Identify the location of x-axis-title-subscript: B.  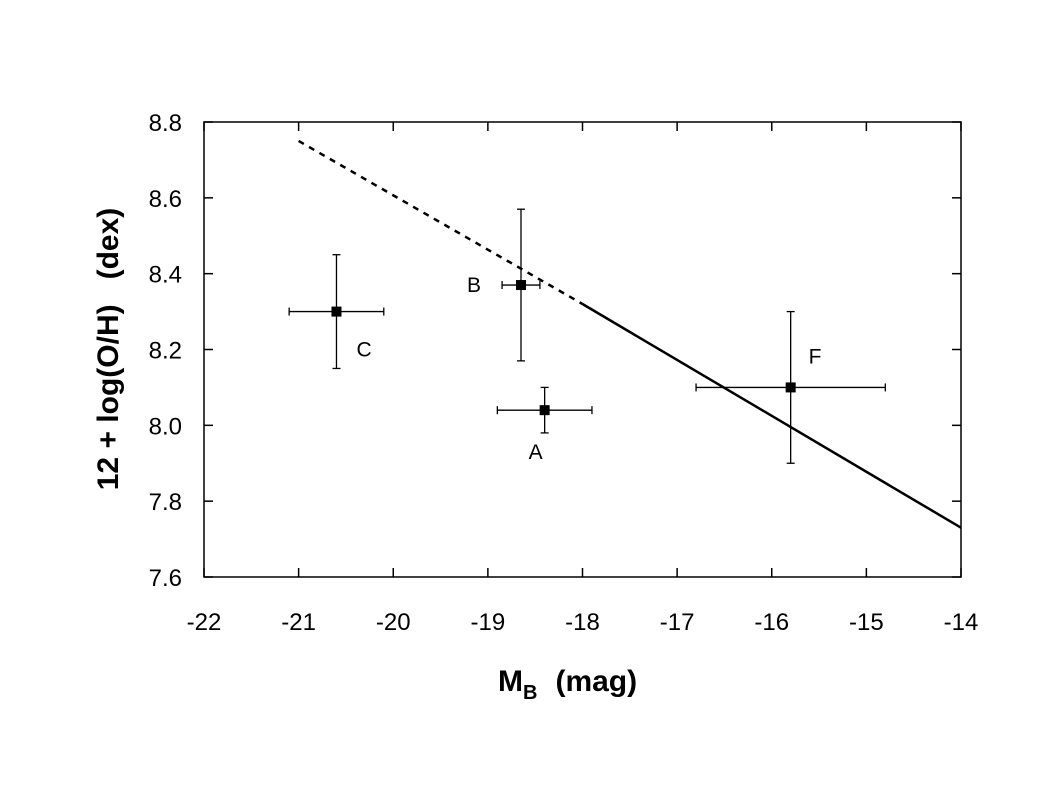
(530, 693).